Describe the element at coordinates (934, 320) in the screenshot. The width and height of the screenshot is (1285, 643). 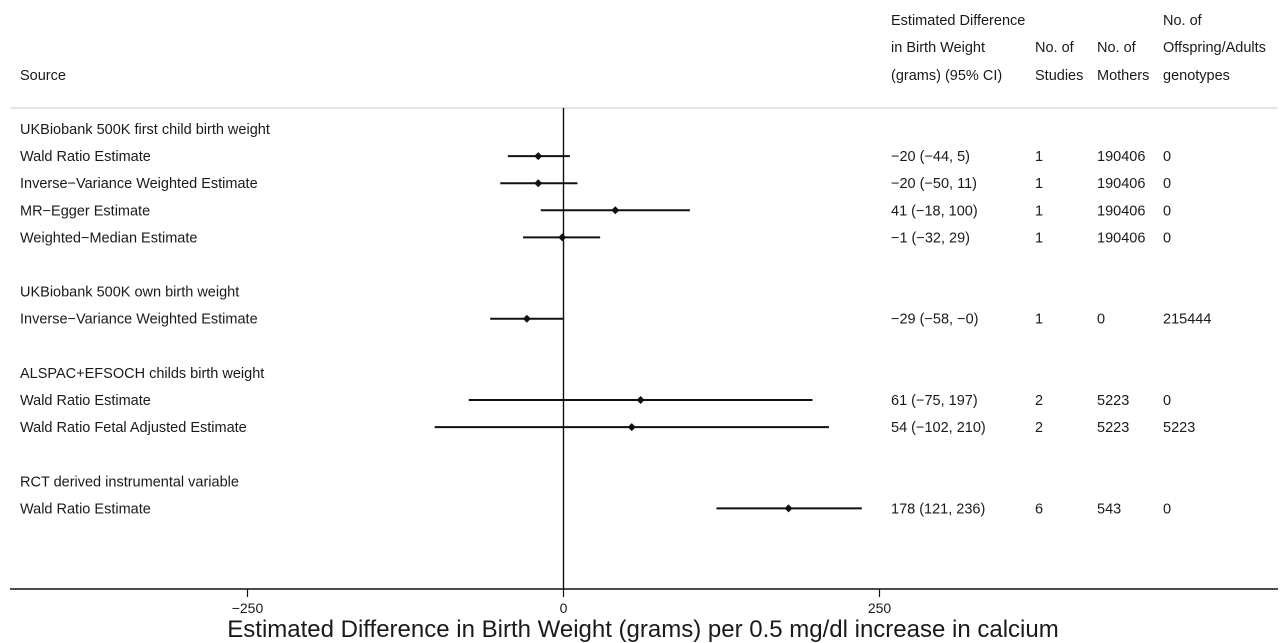
I see `estimate-text: −29 (−58, −0)` at that location.